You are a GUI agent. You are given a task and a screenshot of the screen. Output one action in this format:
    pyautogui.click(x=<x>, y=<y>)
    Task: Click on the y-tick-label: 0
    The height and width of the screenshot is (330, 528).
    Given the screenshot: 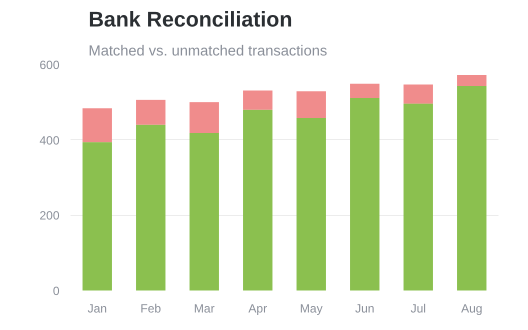 What is the action you would take?
    pyautogui.click(x=56, y=291)
    